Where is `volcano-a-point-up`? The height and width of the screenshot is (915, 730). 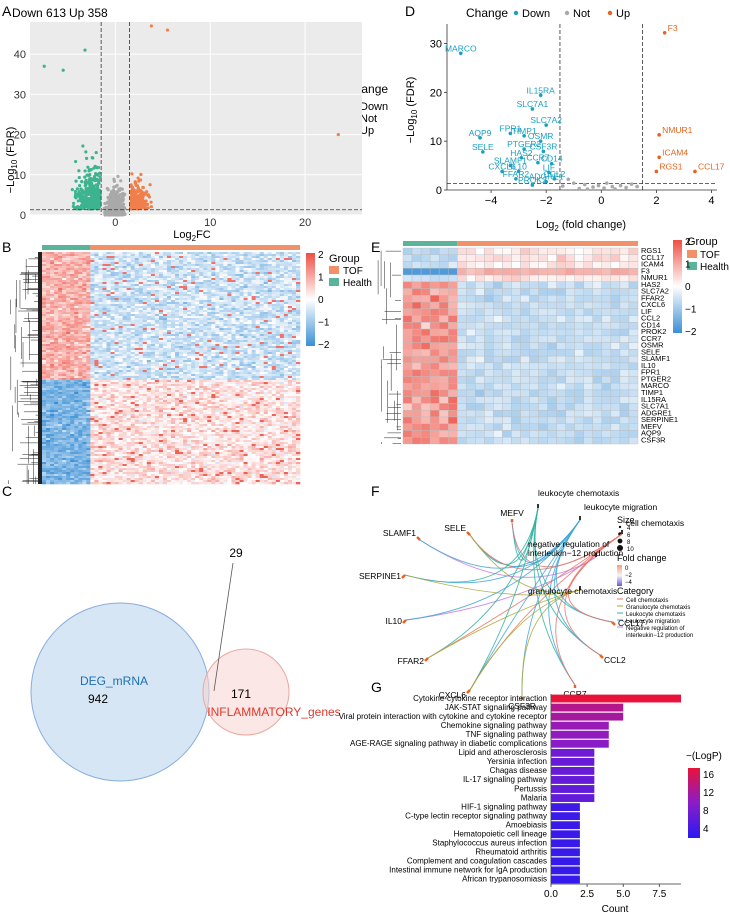 volcano-a-point-up is located at coordinates (132, 202).